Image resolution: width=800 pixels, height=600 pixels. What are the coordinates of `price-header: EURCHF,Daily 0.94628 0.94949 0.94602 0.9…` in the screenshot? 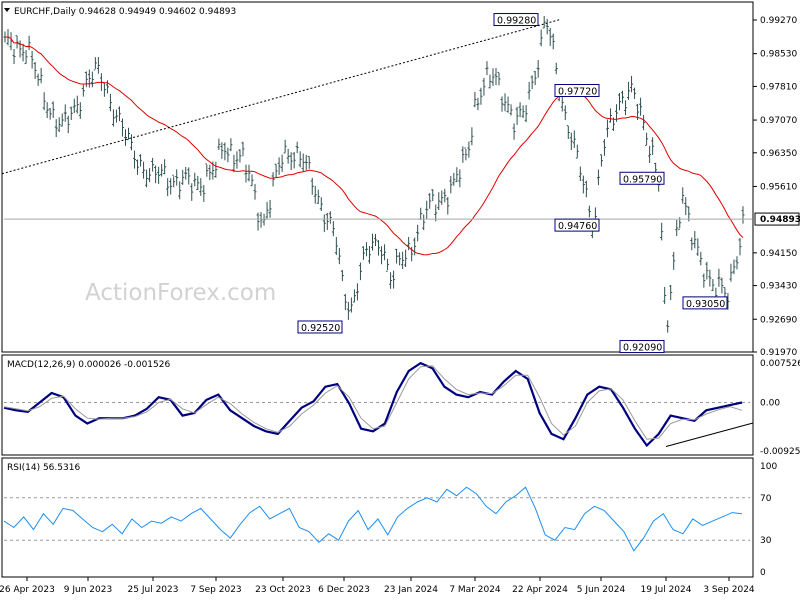 It's located at (125, 12).